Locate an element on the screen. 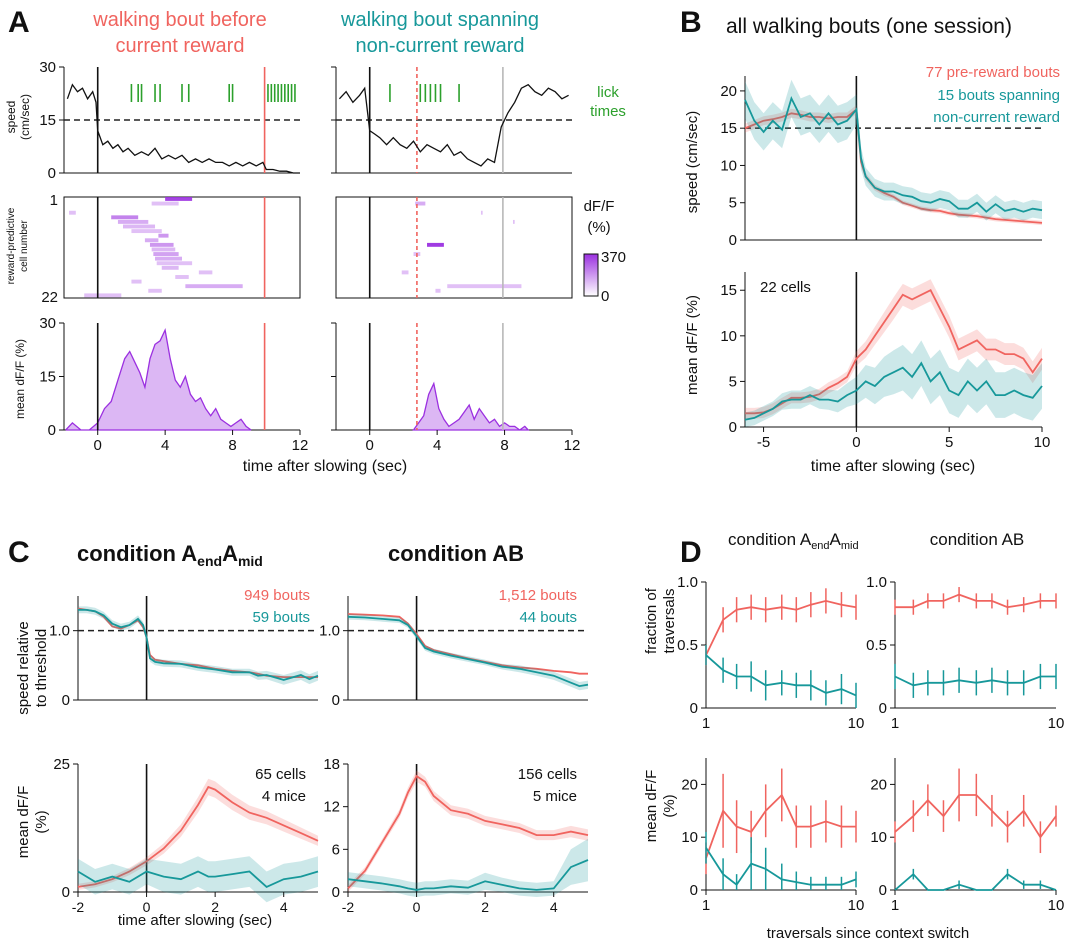  panel-a-speed-ylabel-2: (cm/sec) is located at coordinates (25, 117).